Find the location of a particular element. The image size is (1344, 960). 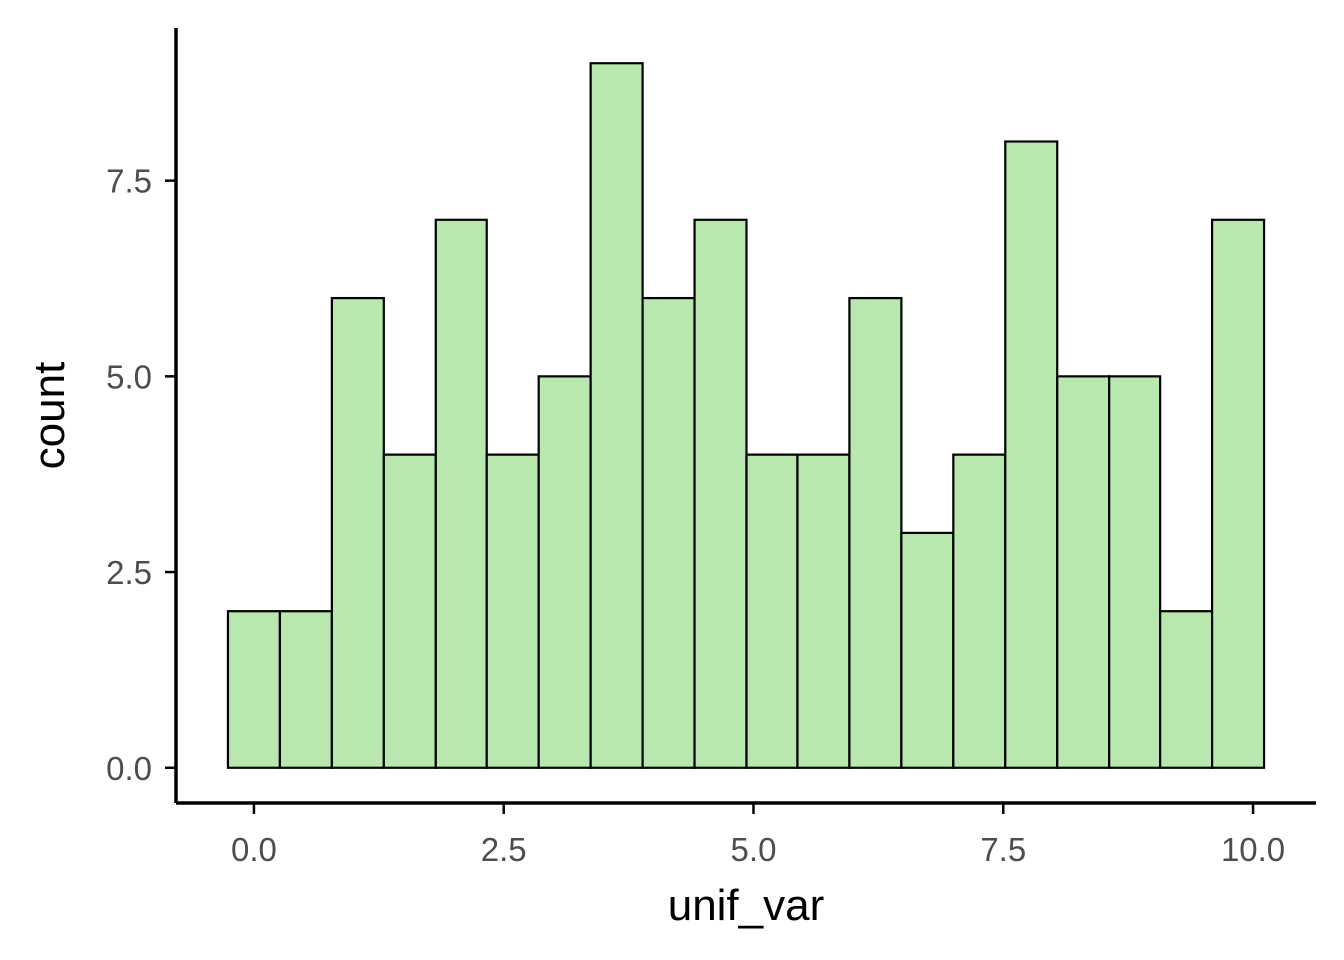

y-axis-title: count is located at coordinates (49, 416).